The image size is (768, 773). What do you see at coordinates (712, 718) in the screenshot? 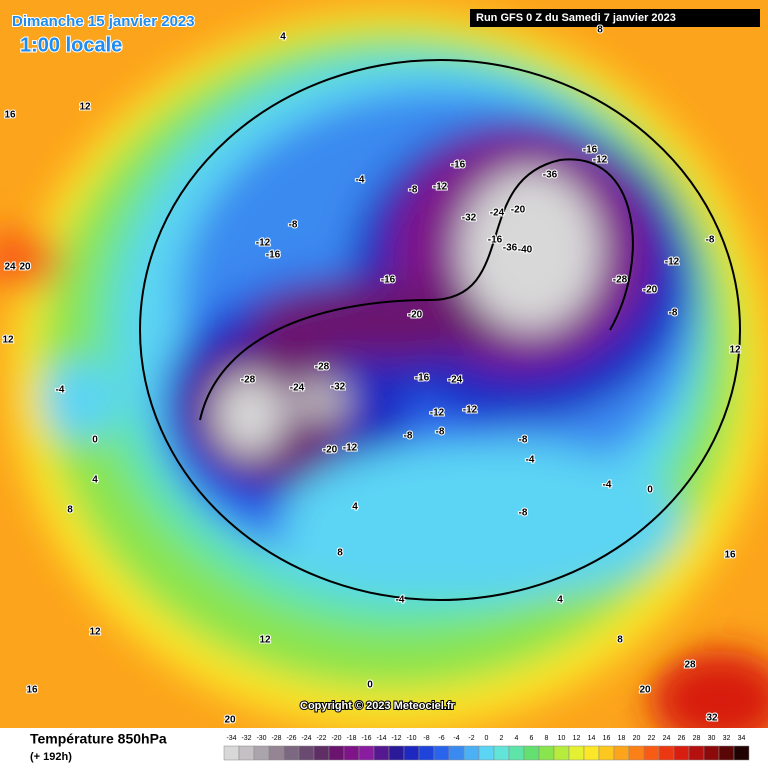
I see `contour-label: 32` at bounding box center [712, 718].